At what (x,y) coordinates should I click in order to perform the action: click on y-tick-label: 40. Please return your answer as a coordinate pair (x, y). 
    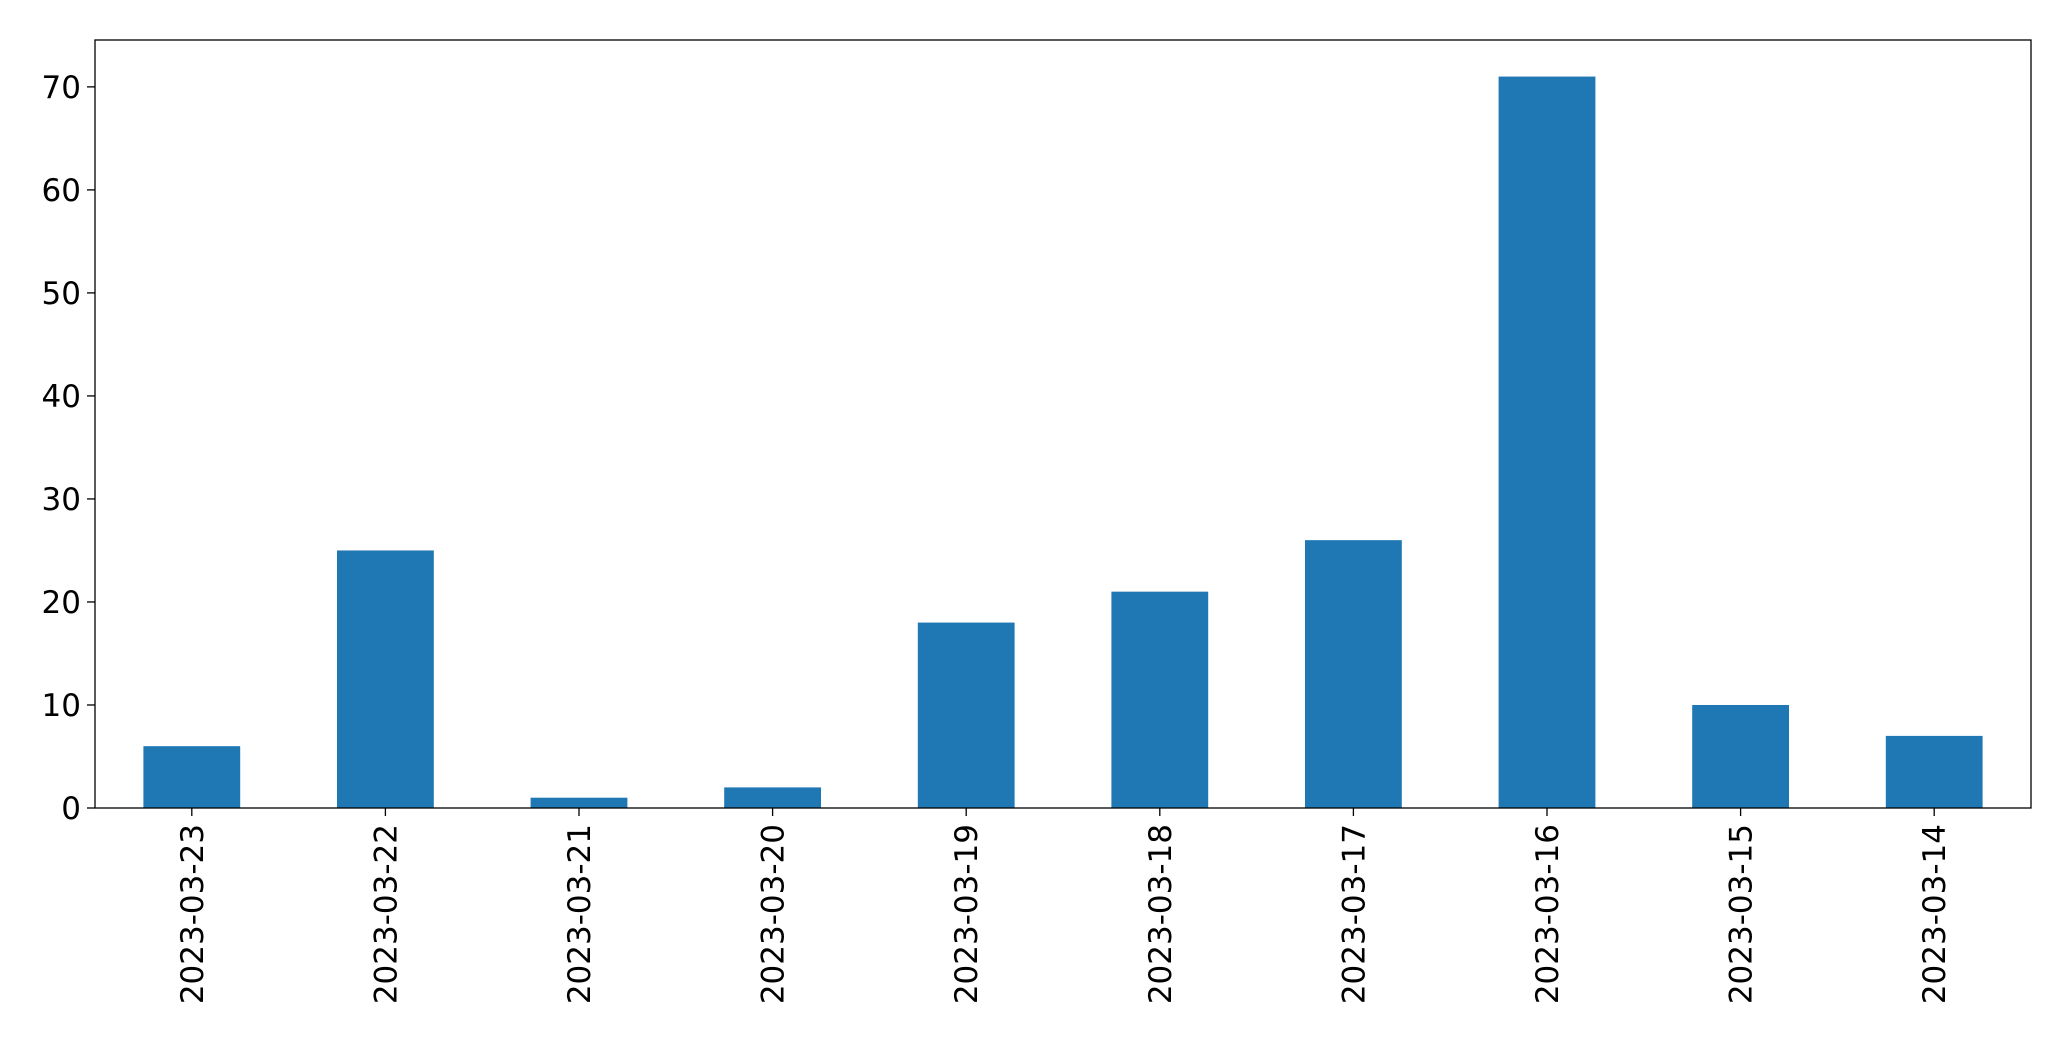
    Looking at the image, I should click on (61, 397).